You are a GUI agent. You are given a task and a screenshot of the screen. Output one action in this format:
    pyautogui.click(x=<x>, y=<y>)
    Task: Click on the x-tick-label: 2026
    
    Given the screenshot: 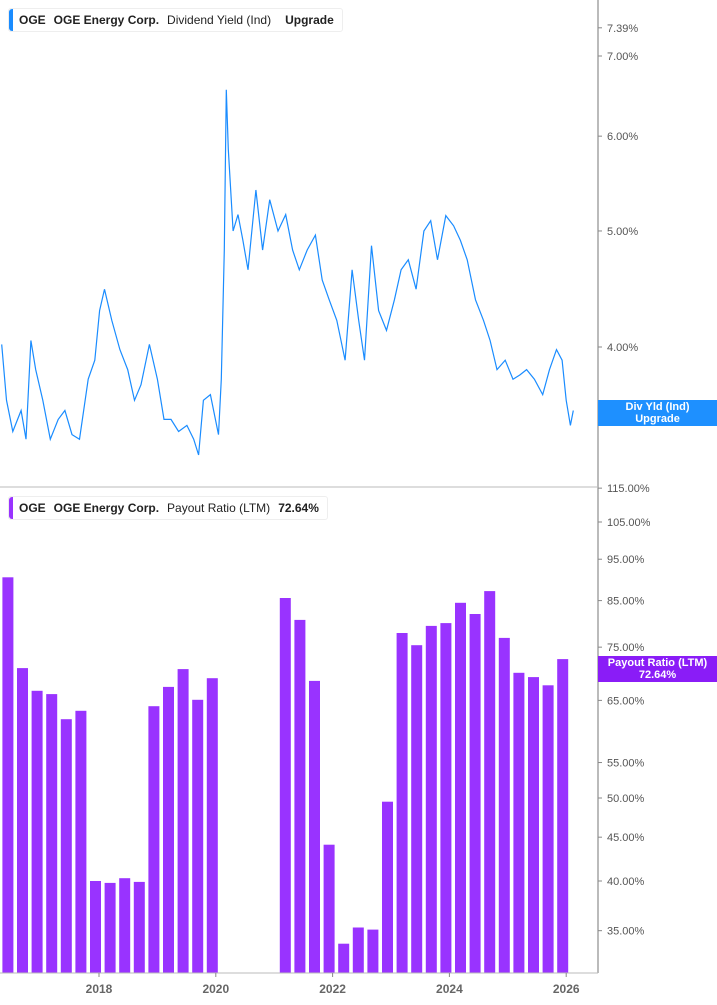 What is the action you would take?
    pyautogui.click(x=566, y=989)
    